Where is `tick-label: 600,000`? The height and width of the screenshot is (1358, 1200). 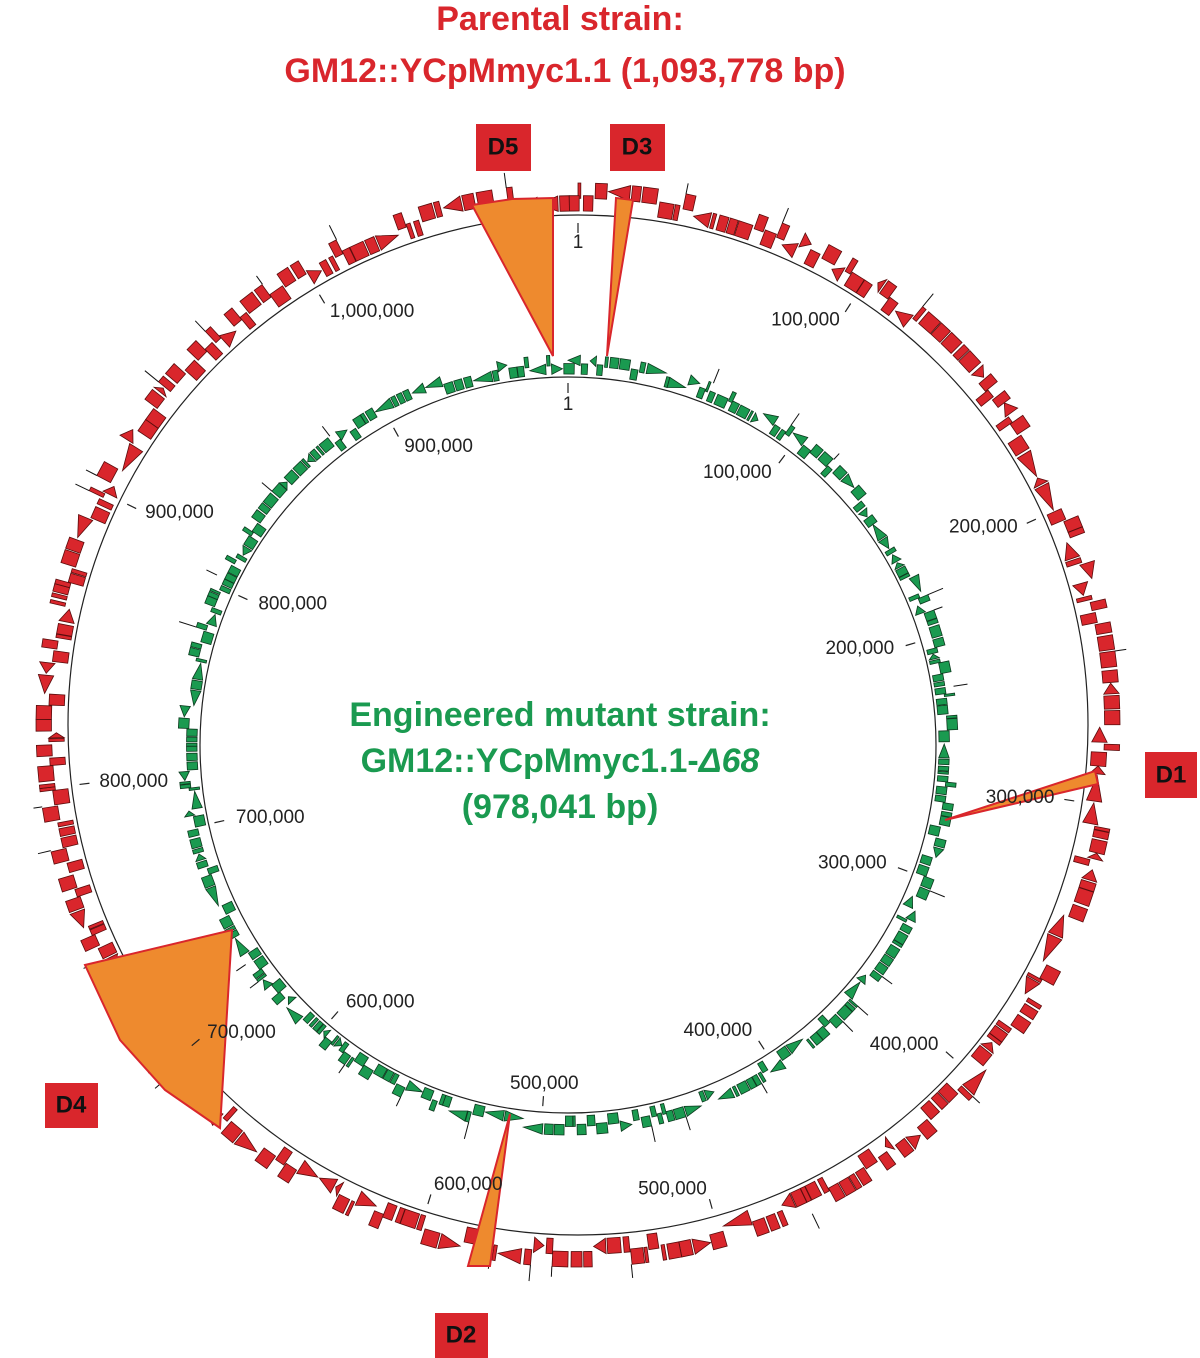 tick-label: 600,000 is located at coordinates (380, 1001).